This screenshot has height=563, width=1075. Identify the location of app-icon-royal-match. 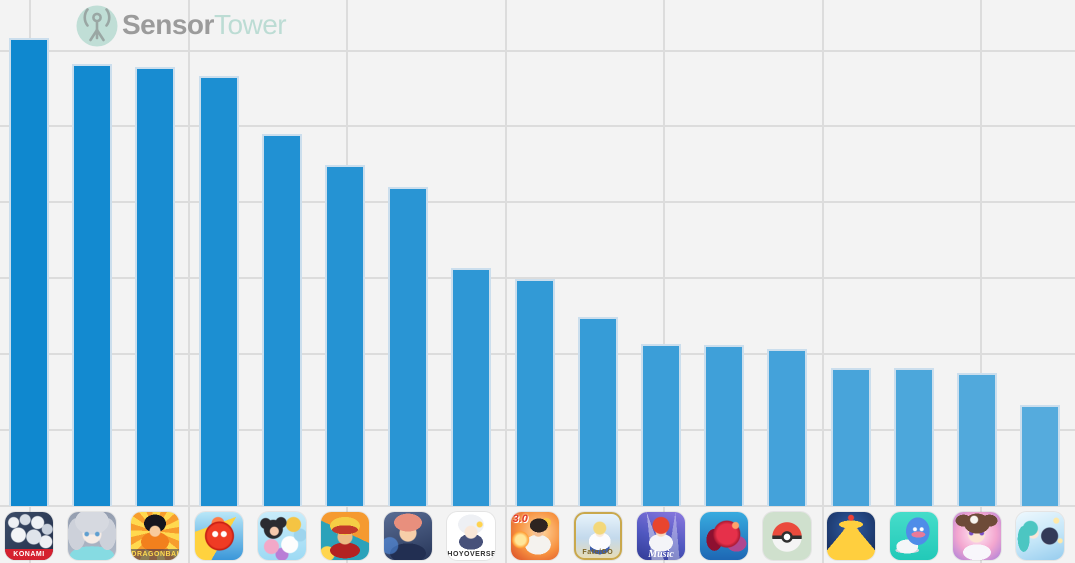
(850, 536).